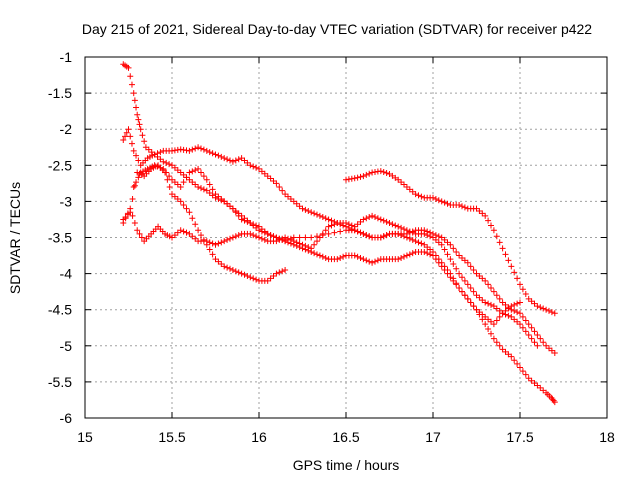 The width and height of the screenshot is (640, 480). What do you see at coordinates (60, 310) in the screenshot?
I see `y-tick-label: -4.5` at bounding box center [60, 310].